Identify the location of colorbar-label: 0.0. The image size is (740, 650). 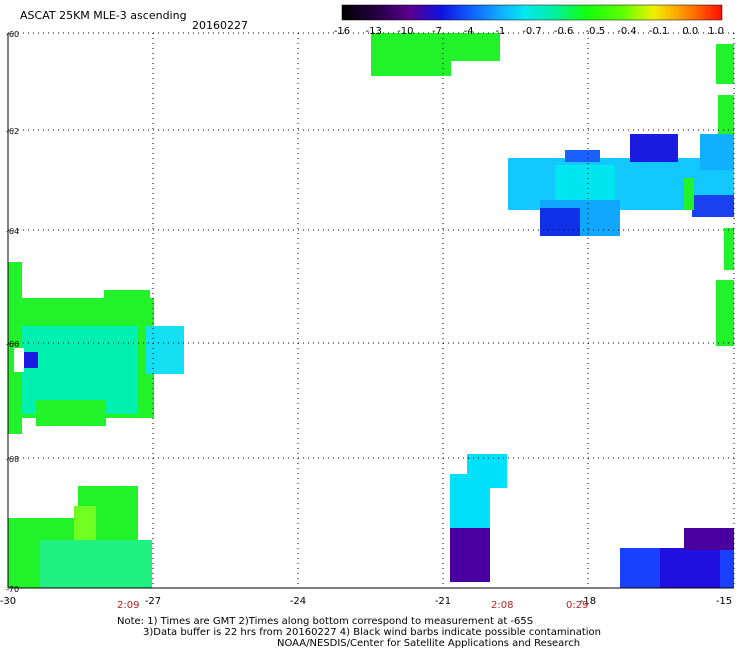
(690, 31).